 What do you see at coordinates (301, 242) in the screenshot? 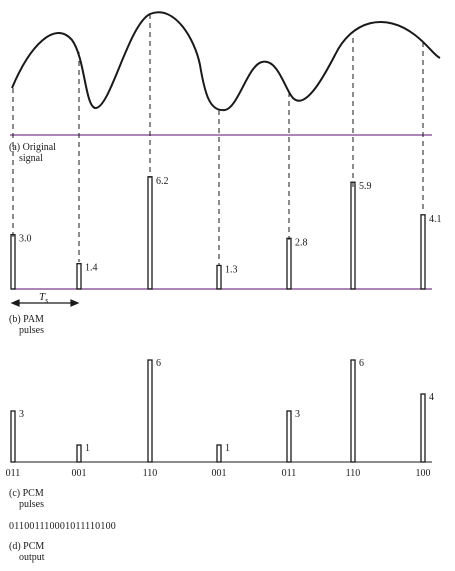
I see `pam-value-label: 2.8` at bounding box center [301, 242].